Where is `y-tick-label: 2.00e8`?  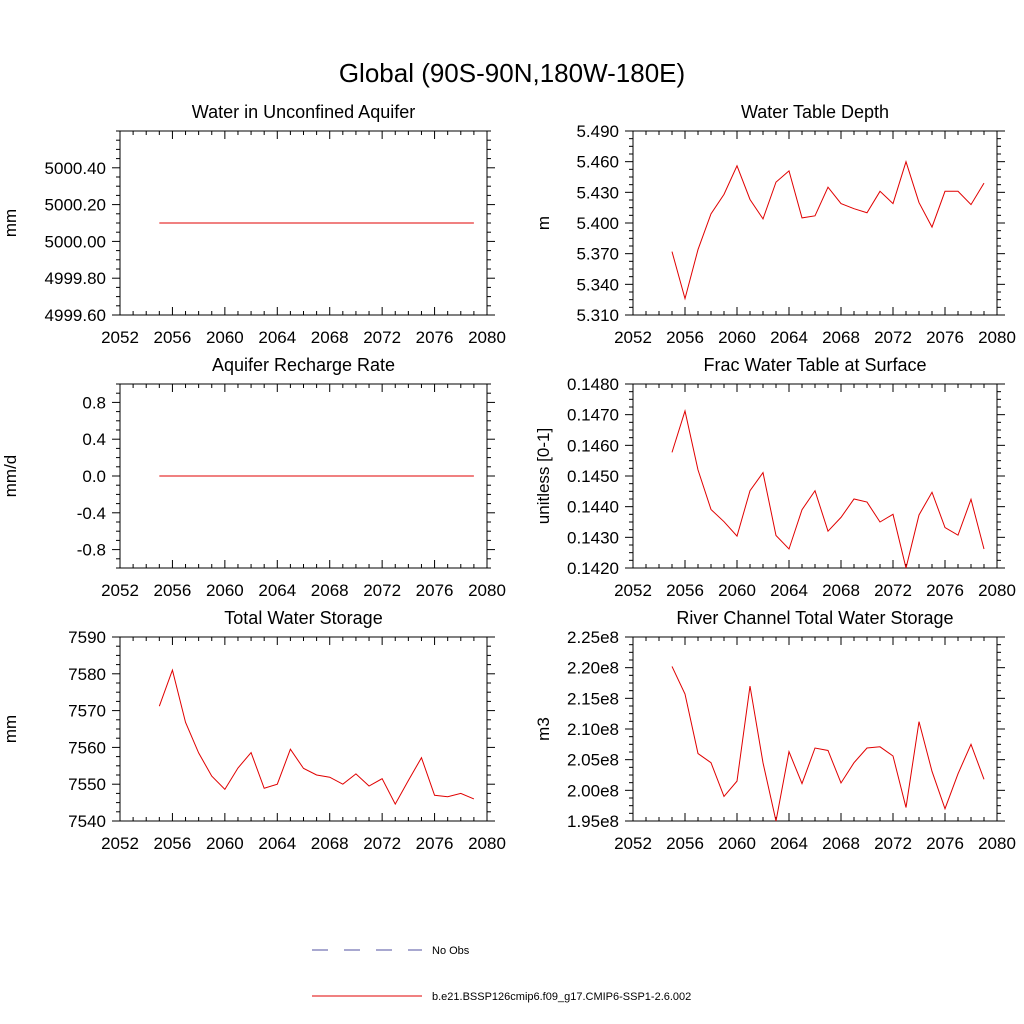 y-tick-label: 2.00e8 is located at coordinates (593, 790).